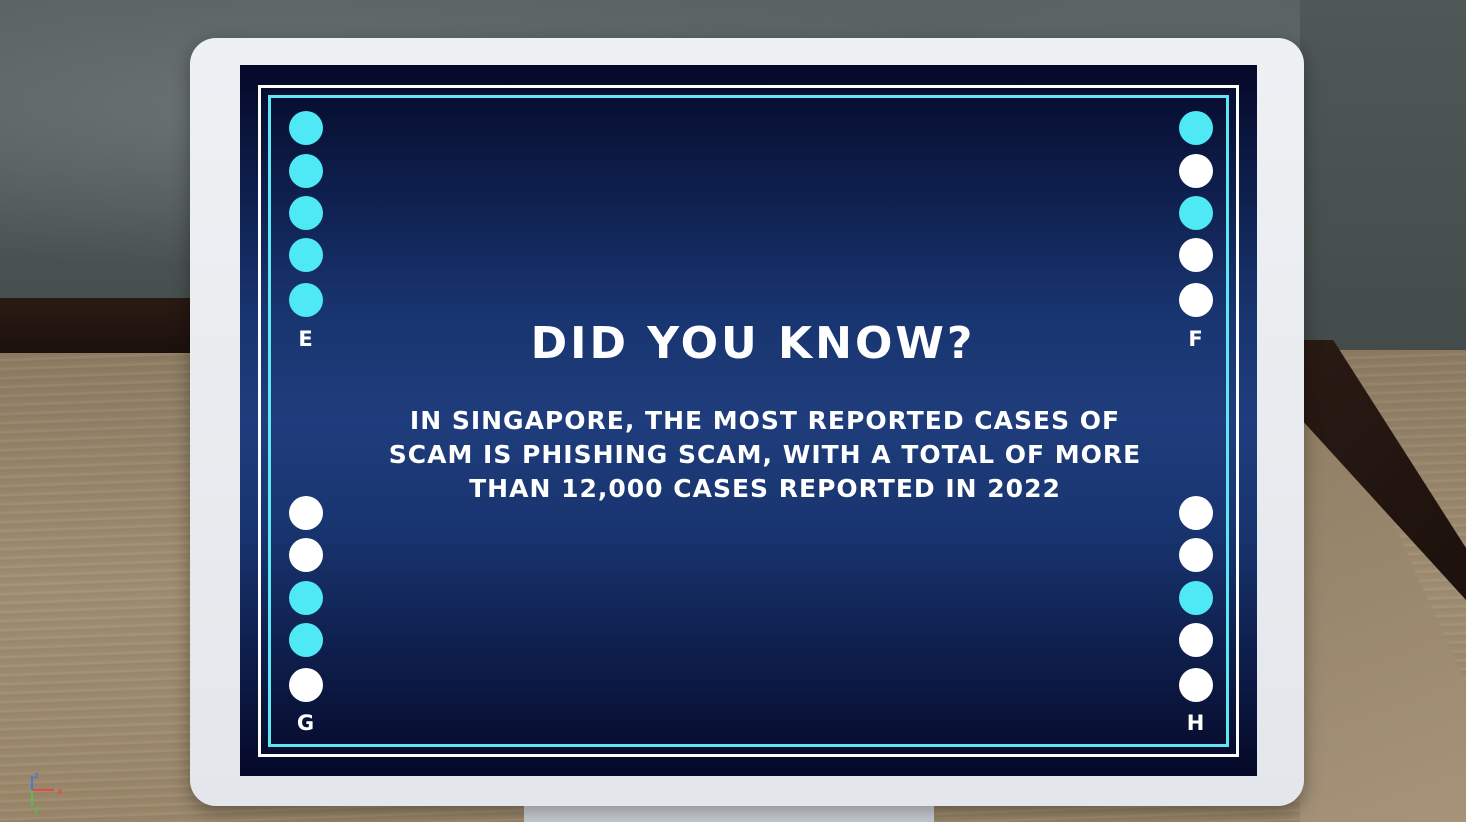 This screenshot has width=1466, height=822. Describe the element at coordinates (36, 776) in the screenshot. I see `gizmo-z-label: z` at that location.